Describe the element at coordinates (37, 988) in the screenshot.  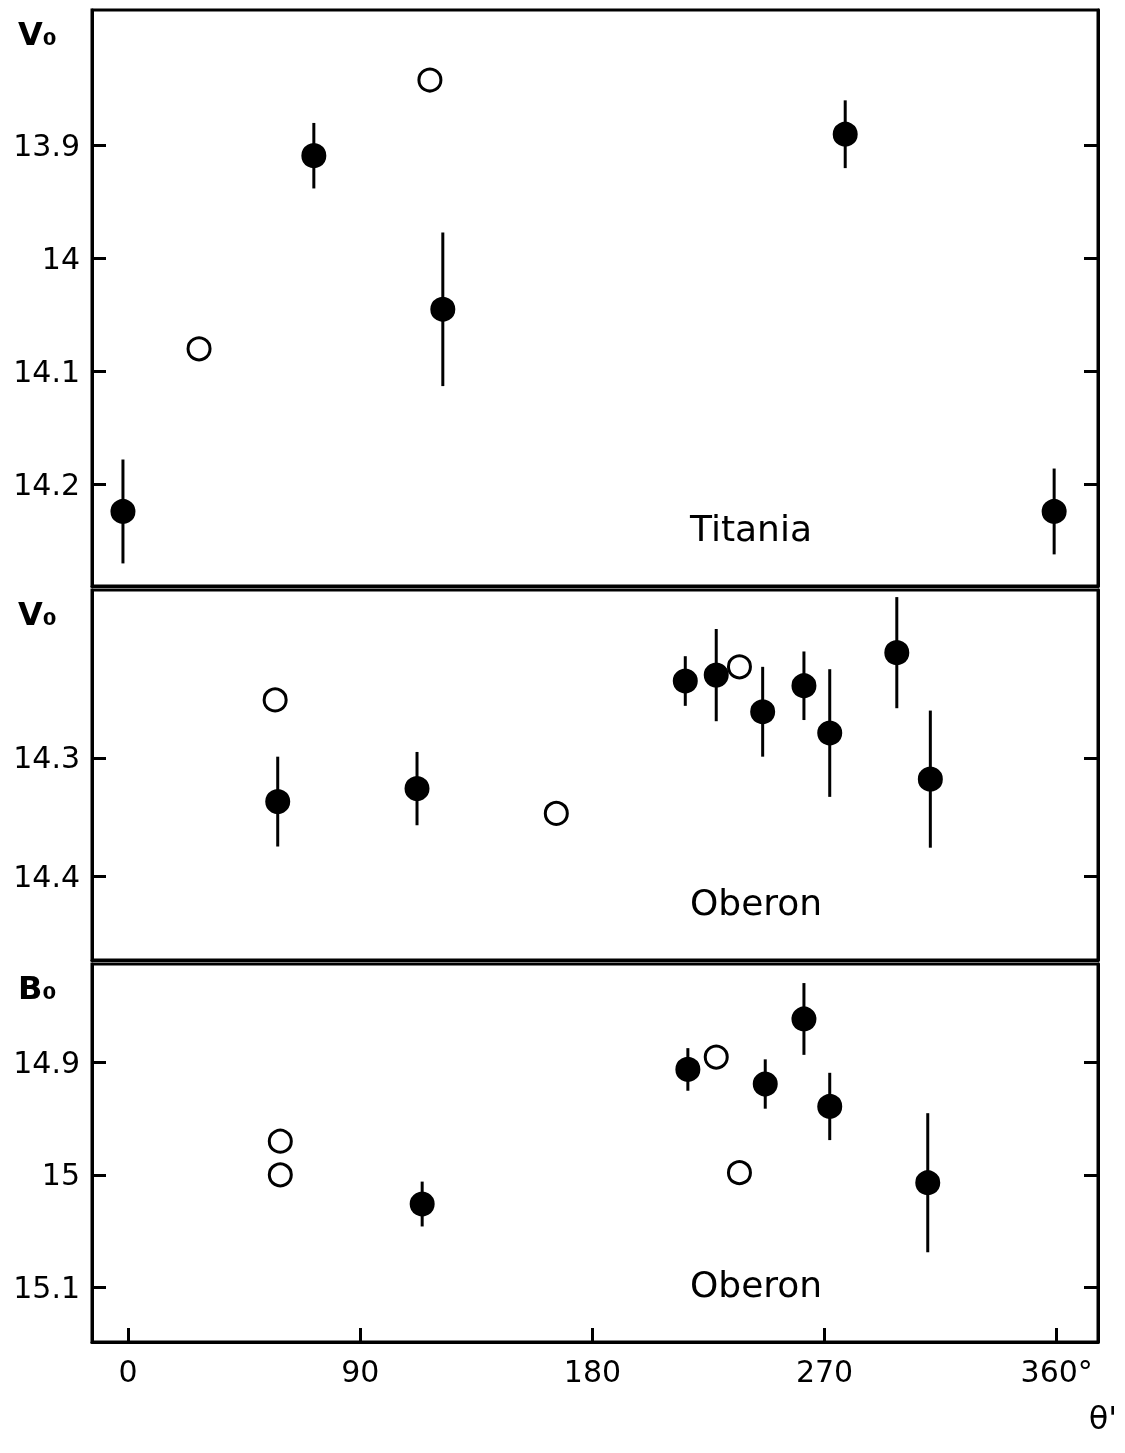
I see `y-axis-title: B₀` at that location.